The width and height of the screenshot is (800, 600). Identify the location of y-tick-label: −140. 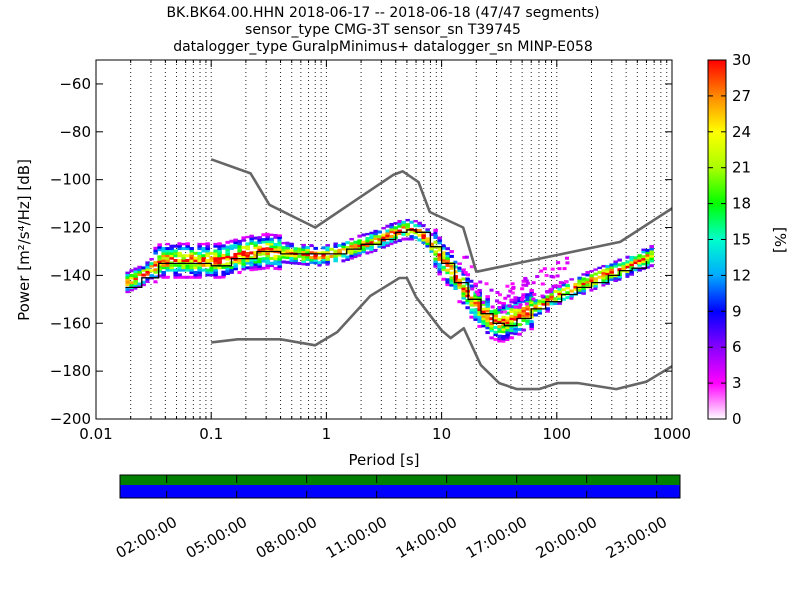
(70, 275).